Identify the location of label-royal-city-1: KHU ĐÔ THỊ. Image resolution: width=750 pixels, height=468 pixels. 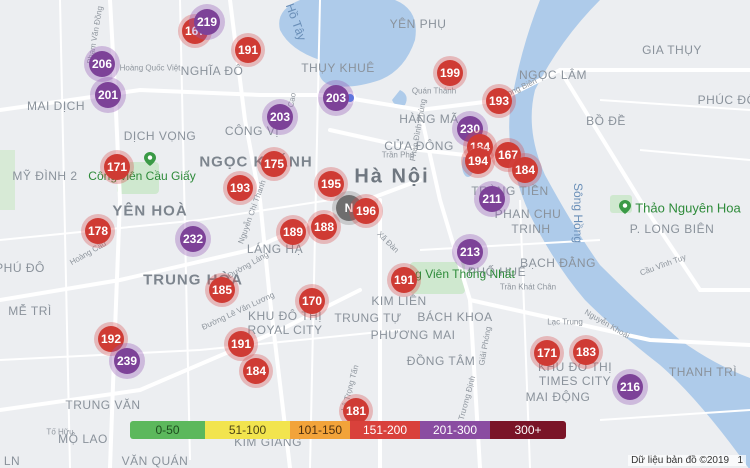
(285, 316).